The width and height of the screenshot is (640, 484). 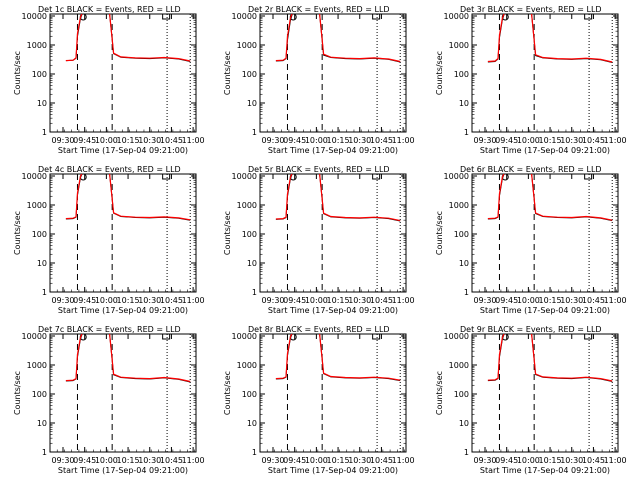 I want to click on panel-title: Det 5r BLACK = Events, RED = LLD, so click(x=319, y=169).